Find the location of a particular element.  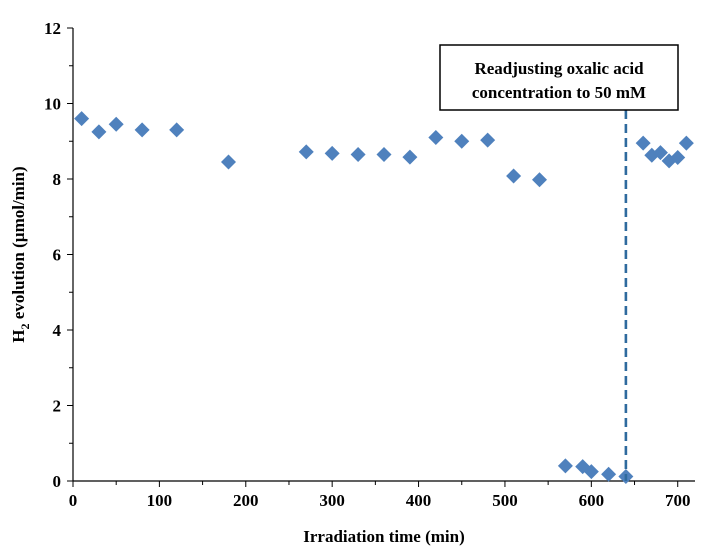

annotation-text-line2: concentration to 50 mM is located at coordinates (559, 92).